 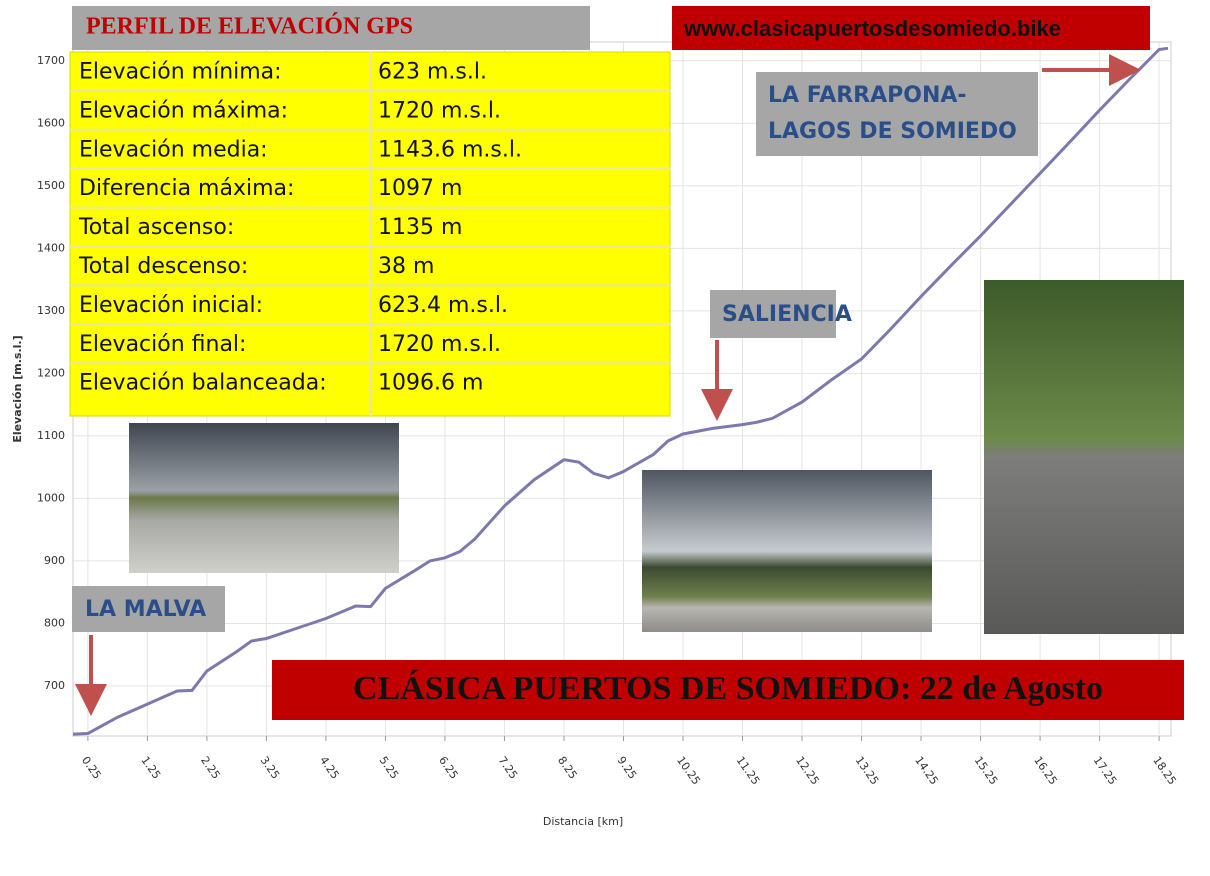 I want to click on y-tick-label: 1300, so click(x=51, y=310).